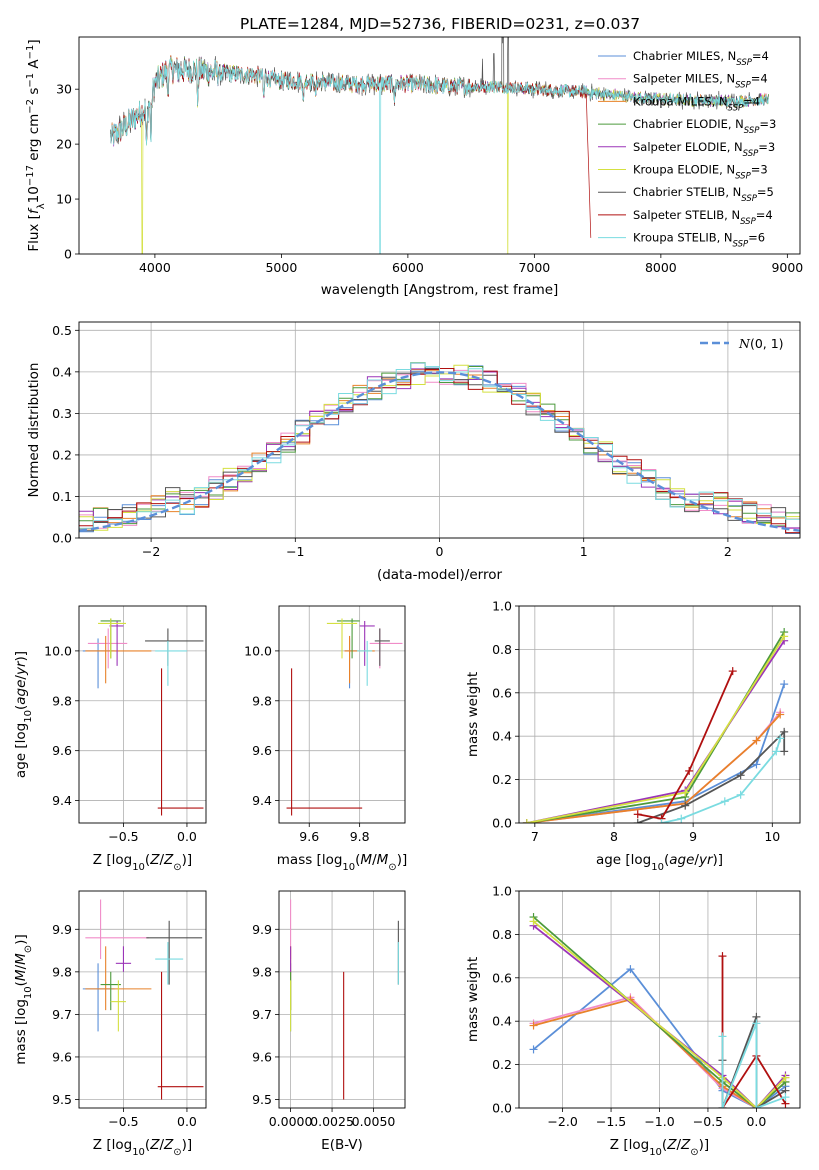 This screenshot has width=819, height=1170. What do you see at coordinates (772, 836) in the screenshot?
I see `x-tick-label: 10` at bounding box center [772, 836].